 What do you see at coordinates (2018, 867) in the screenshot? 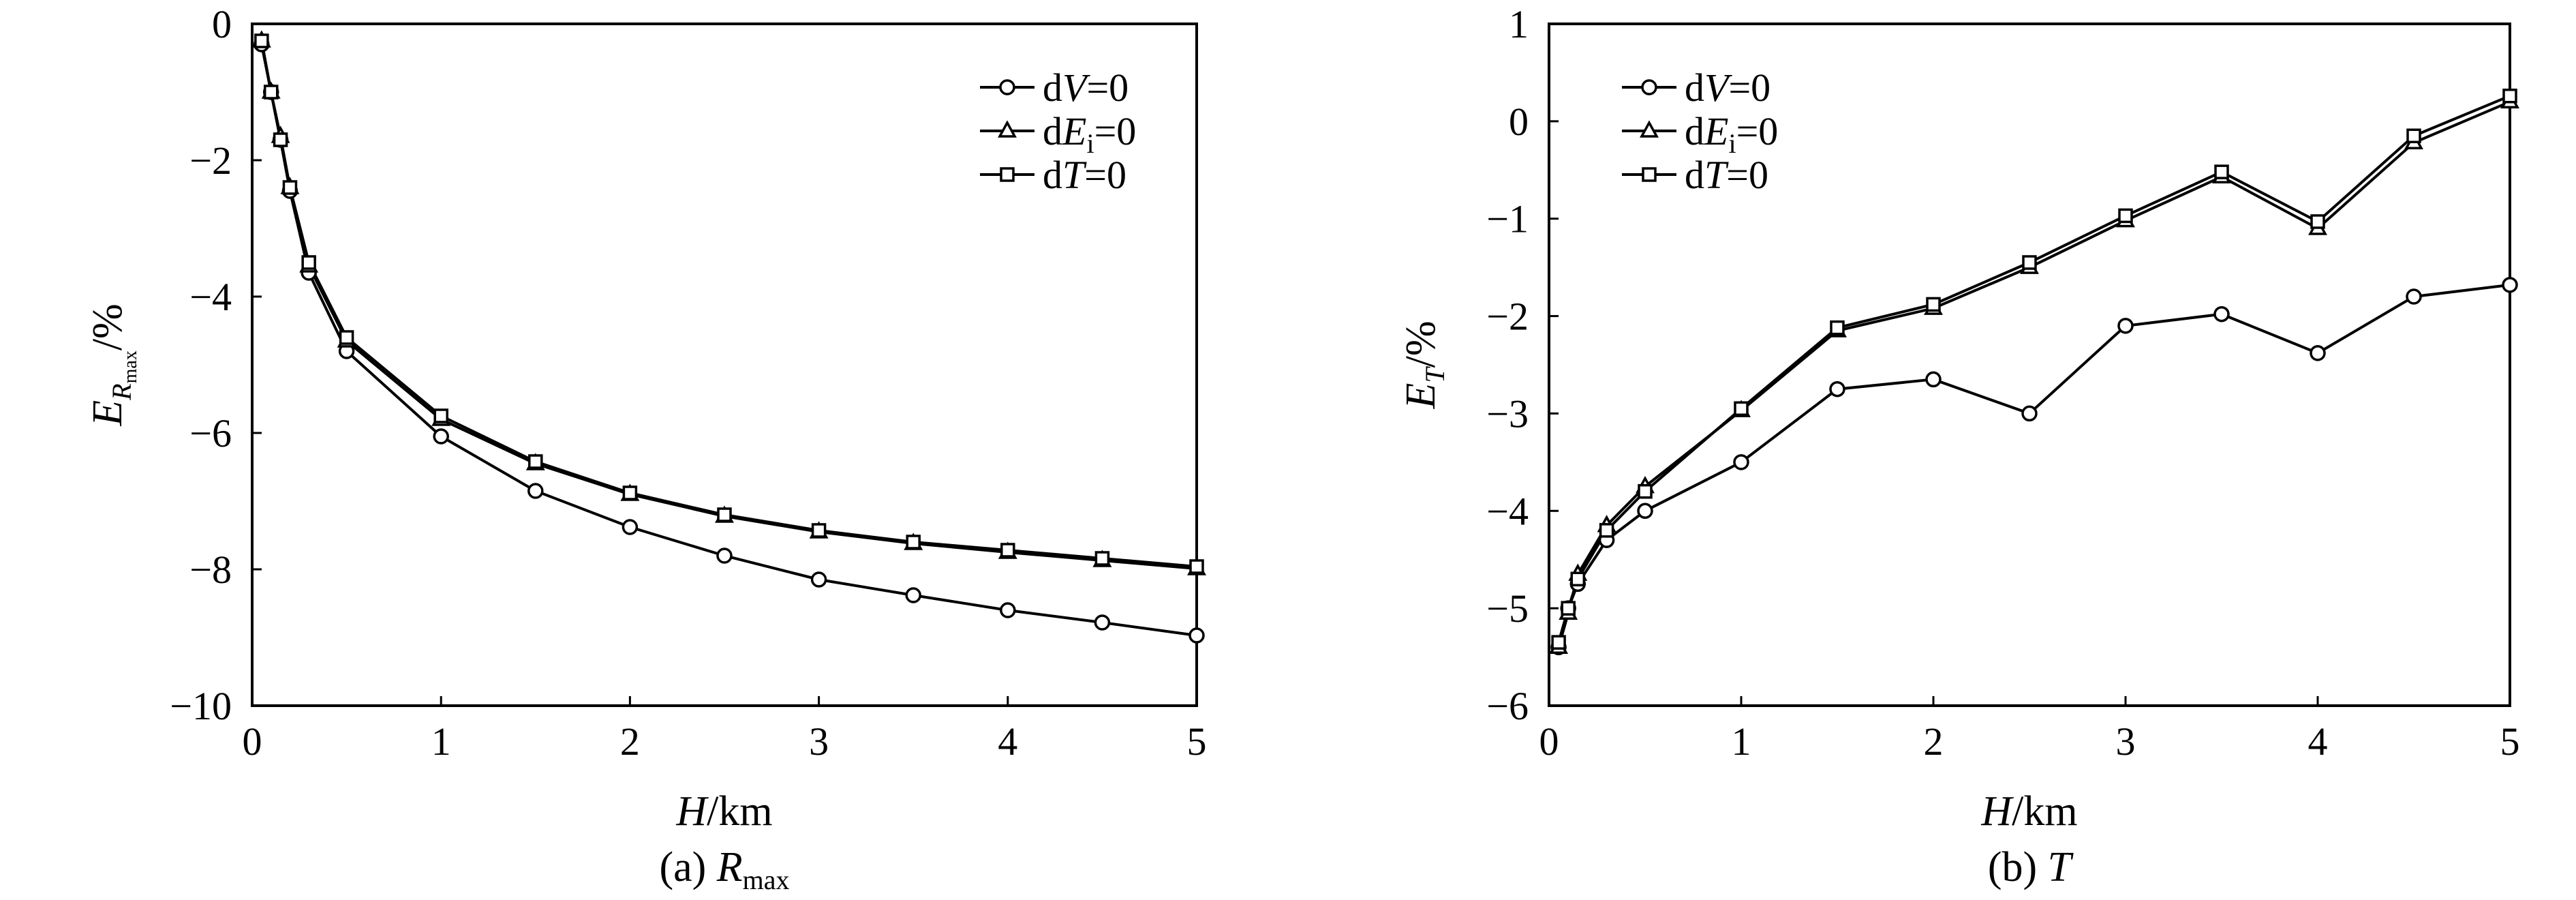
I see `caption-b-prefix: (b)` at bounding box center [2018, 867].